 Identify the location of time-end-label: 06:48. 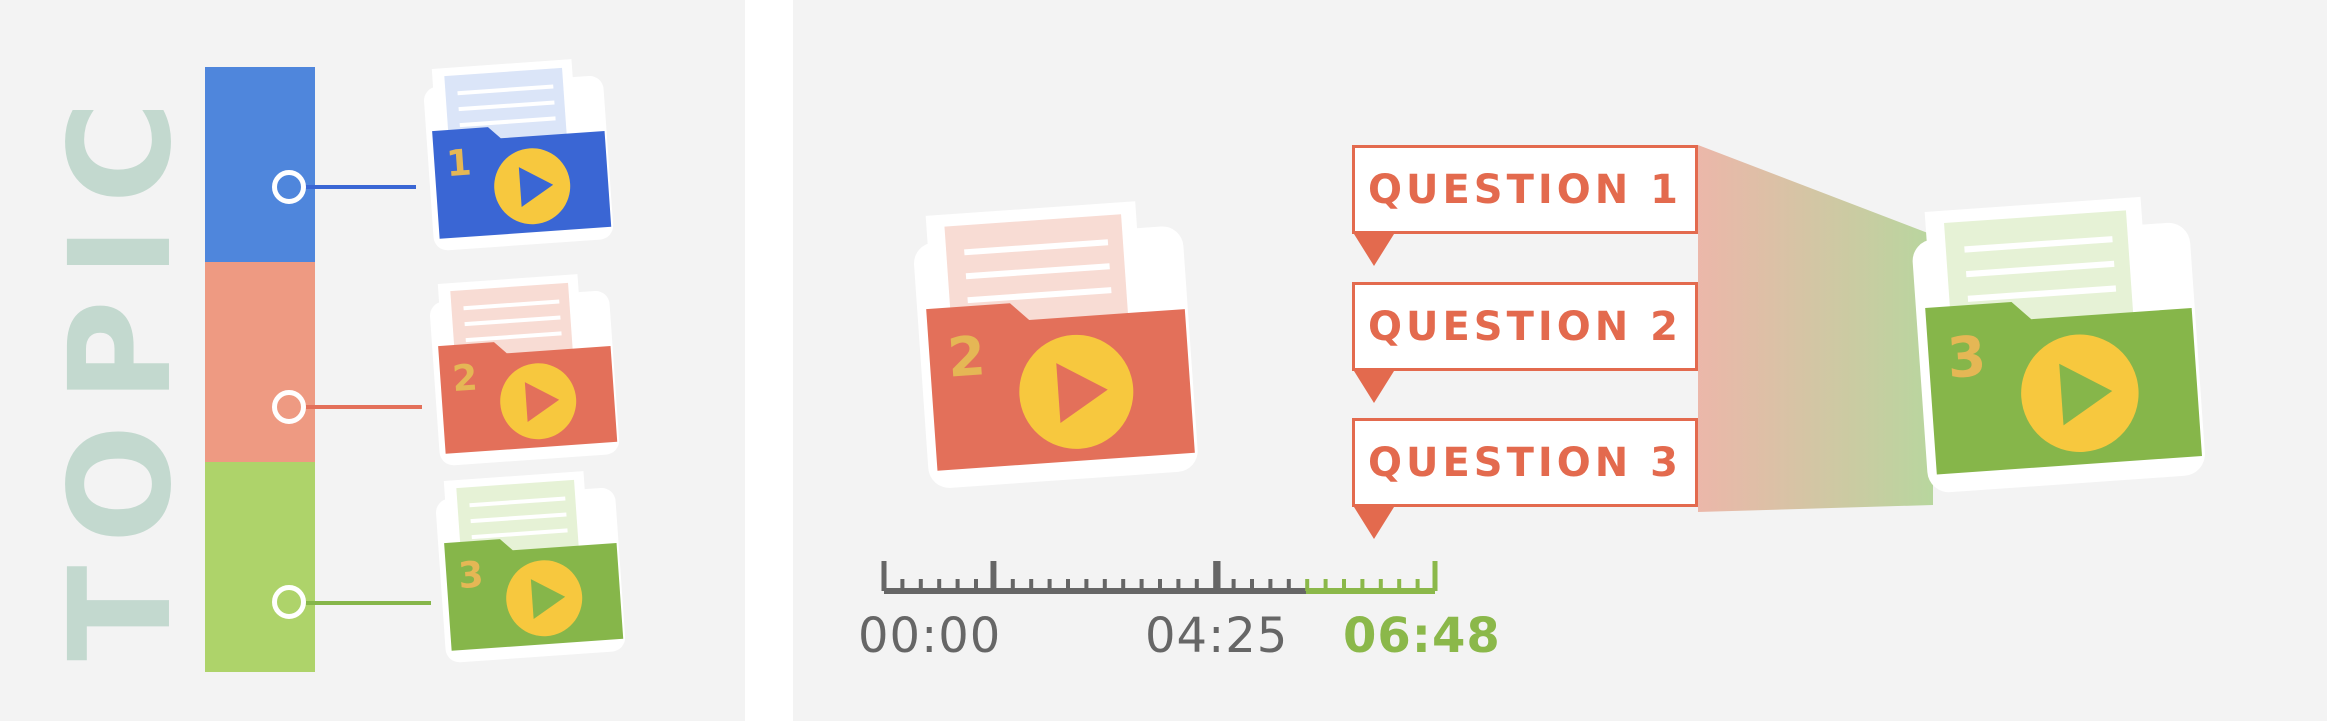
(1422, 636).